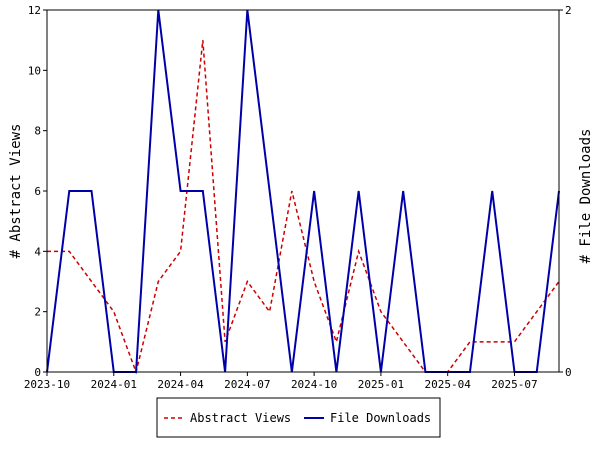 This screenshot has width=600, height=450. I want to click on y-tick-label: 2, so click(37, 312).